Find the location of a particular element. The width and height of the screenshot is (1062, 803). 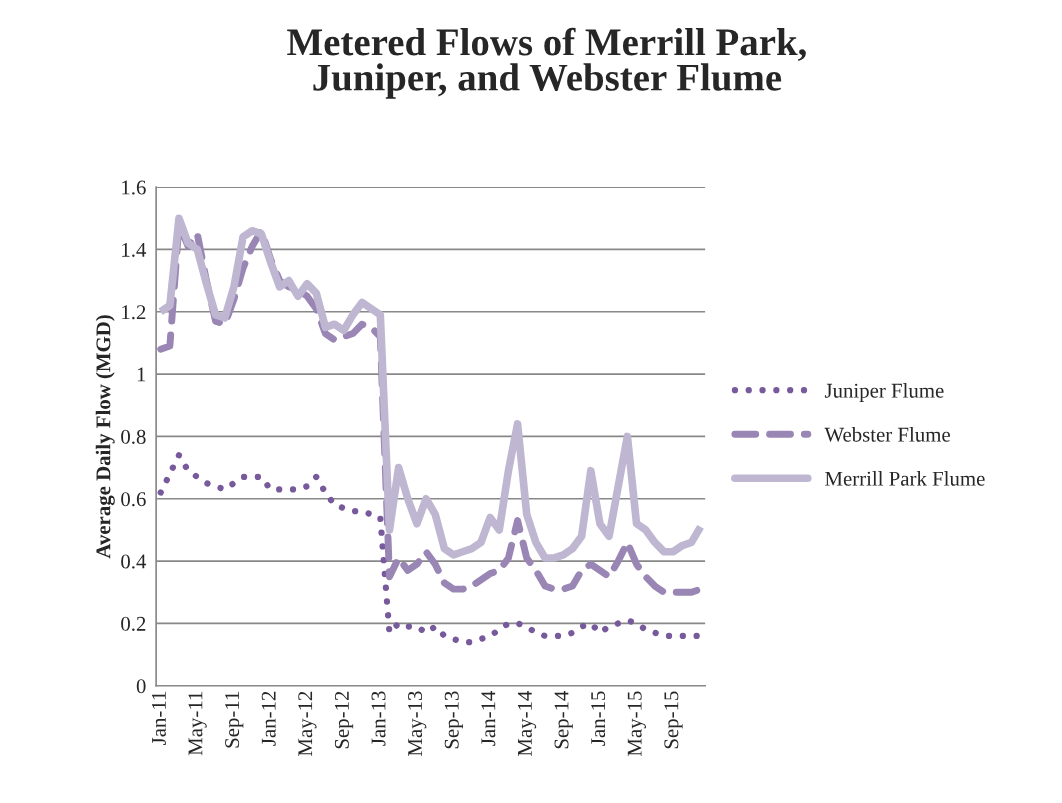

x-tick-label: May-14 is located at coordinates (527, 723).